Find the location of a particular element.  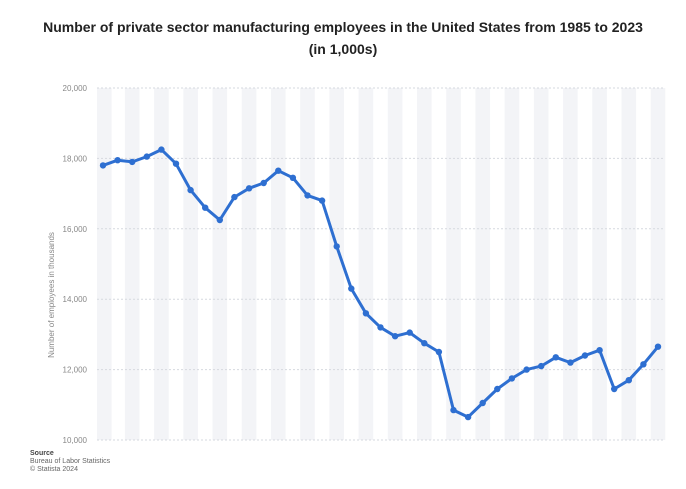

y-axis-label: Number of employees in thousands is located at coordinates (51, 295).